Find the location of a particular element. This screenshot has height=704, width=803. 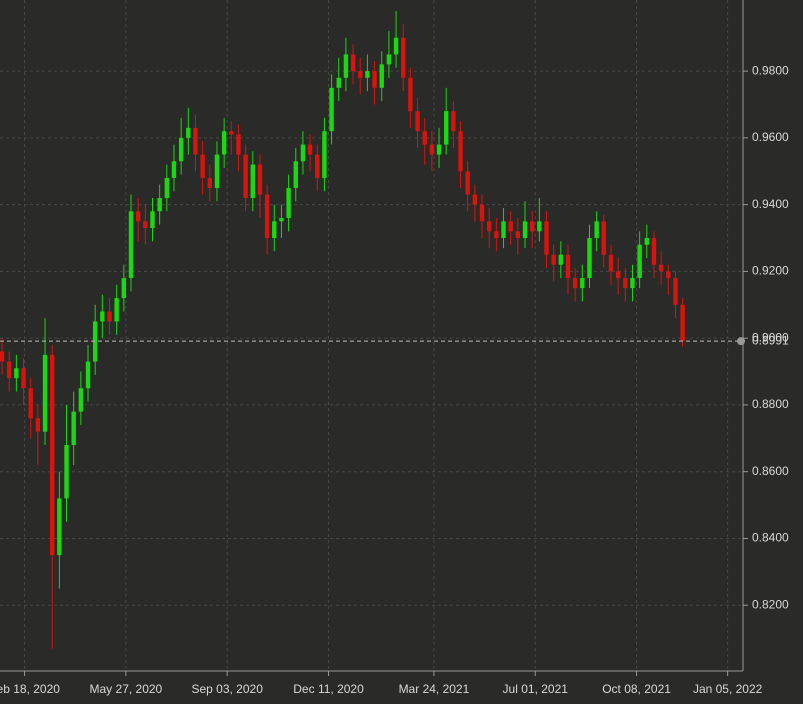

x-tick-label: Jul 01, 2021 is located at coordinates (536, 689).